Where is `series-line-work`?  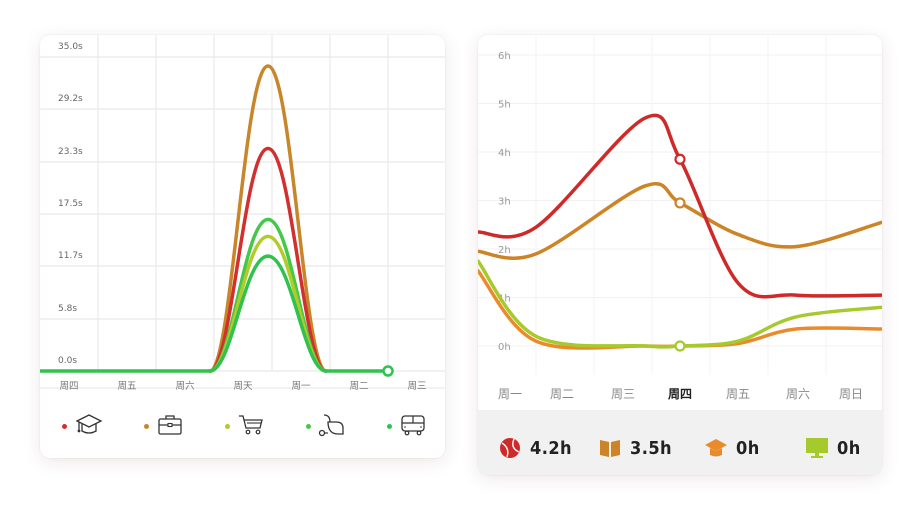
series-line-work is located at coordinates (268, 259).